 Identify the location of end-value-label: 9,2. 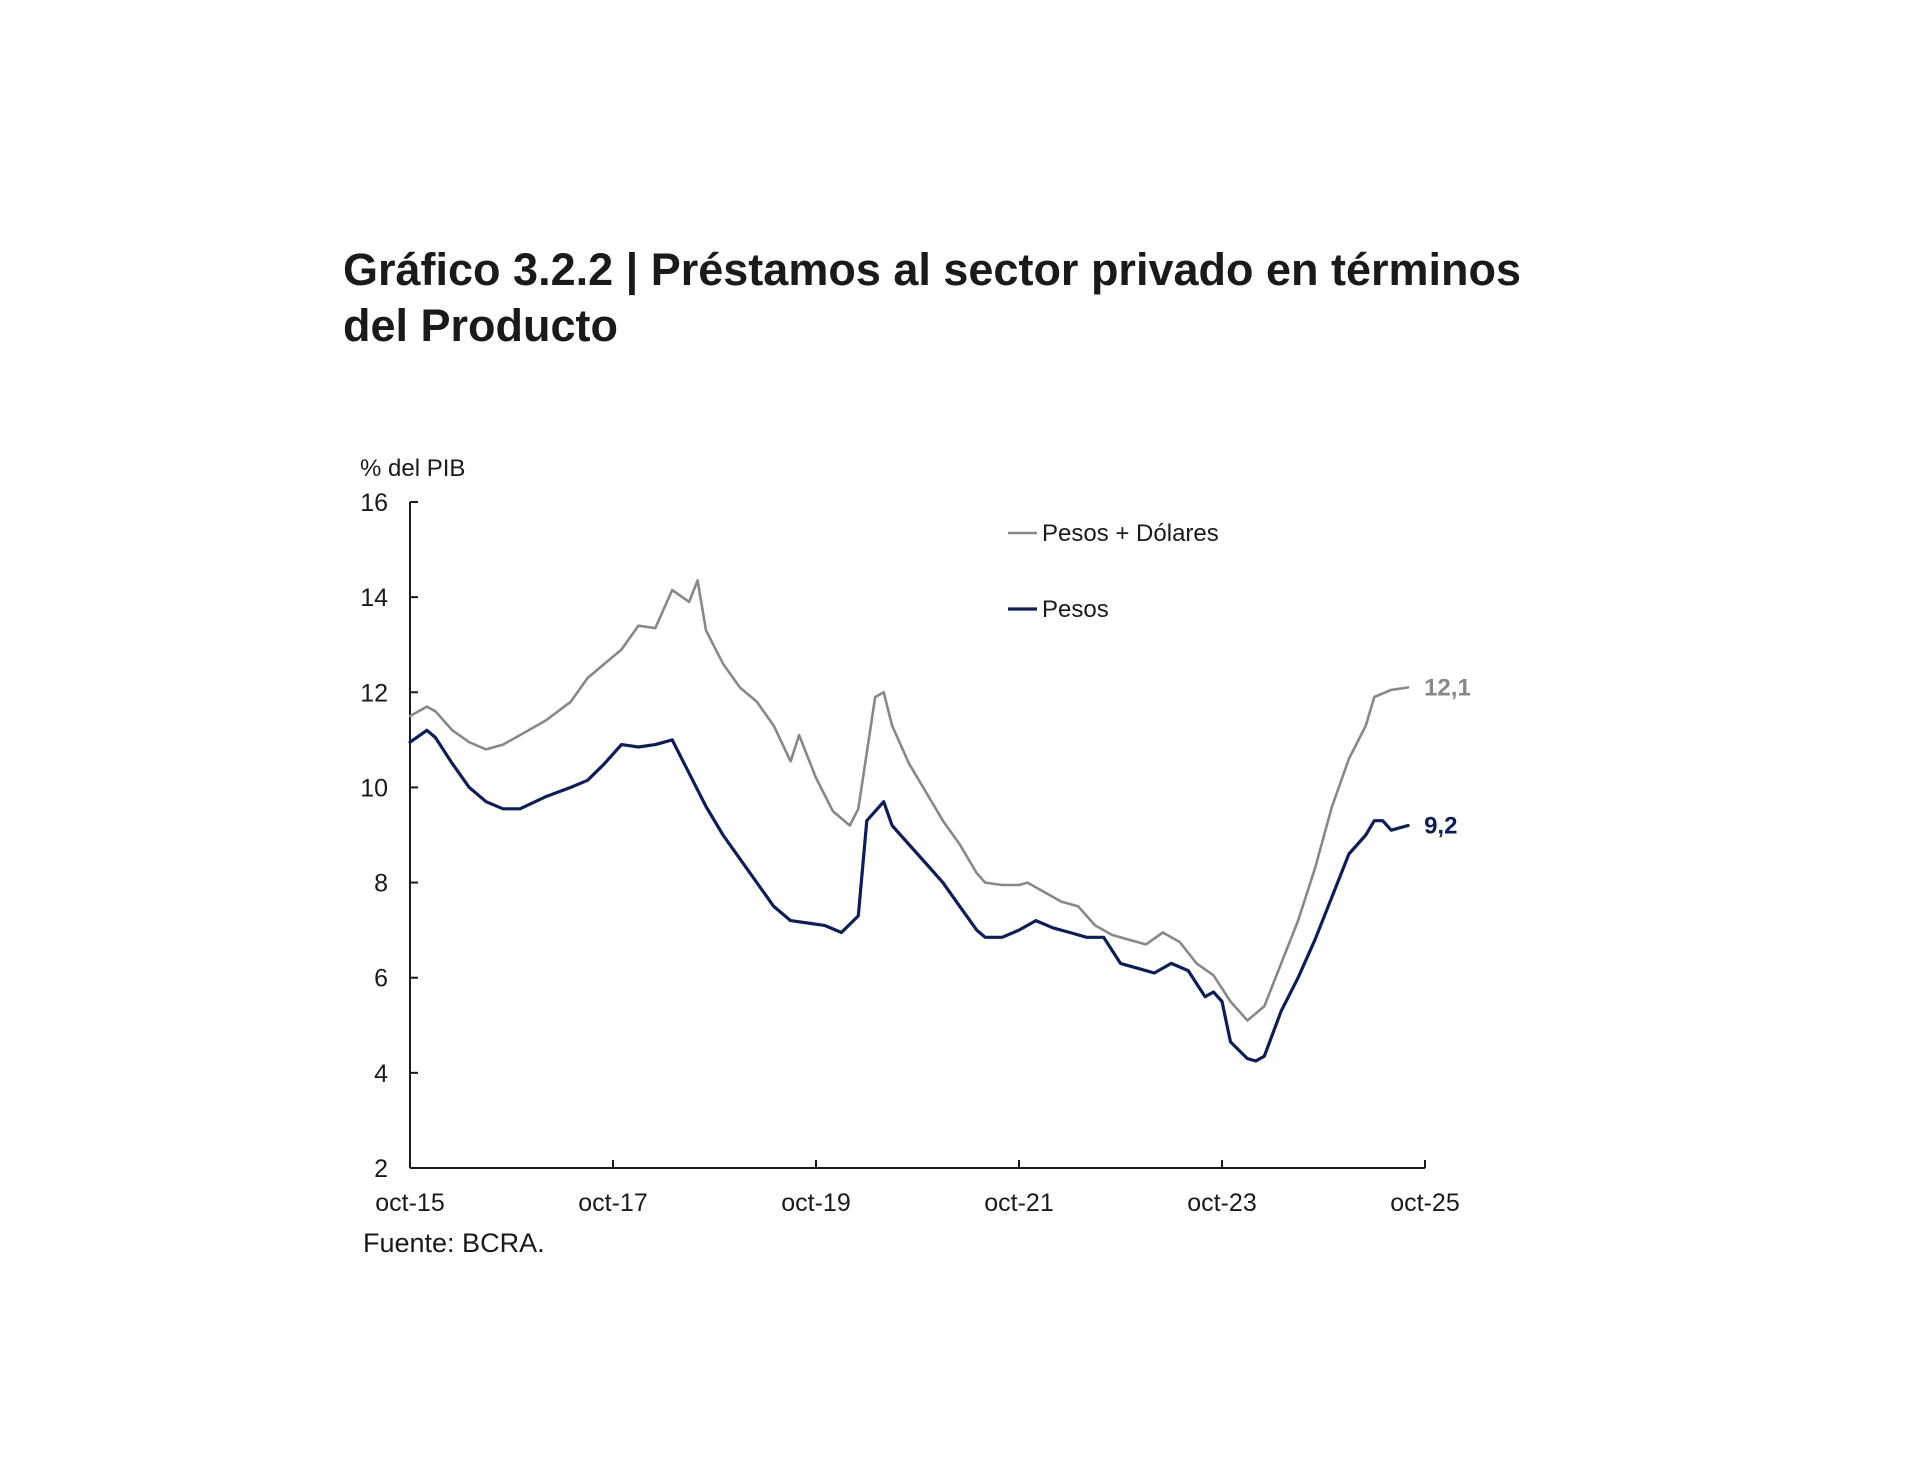
(1440, 825).